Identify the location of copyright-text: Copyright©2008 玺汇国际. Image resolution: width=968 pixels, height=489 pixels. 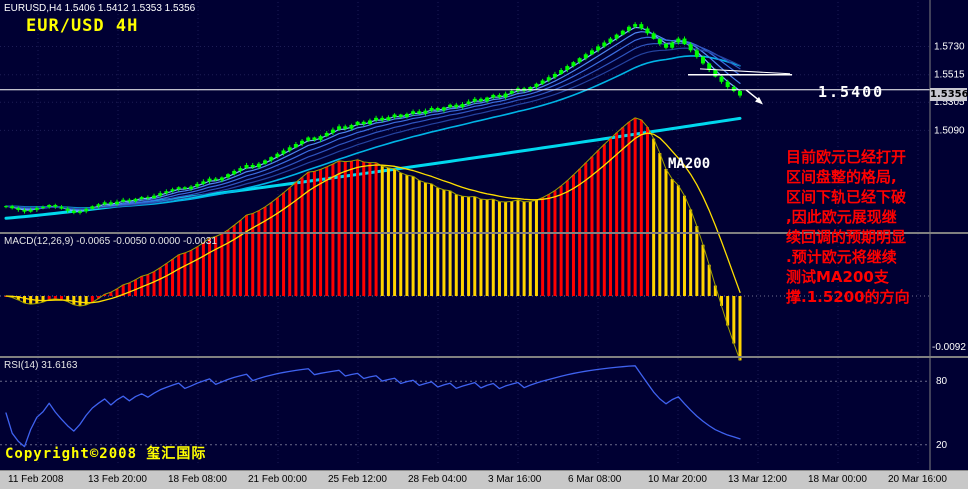
(106, 454).